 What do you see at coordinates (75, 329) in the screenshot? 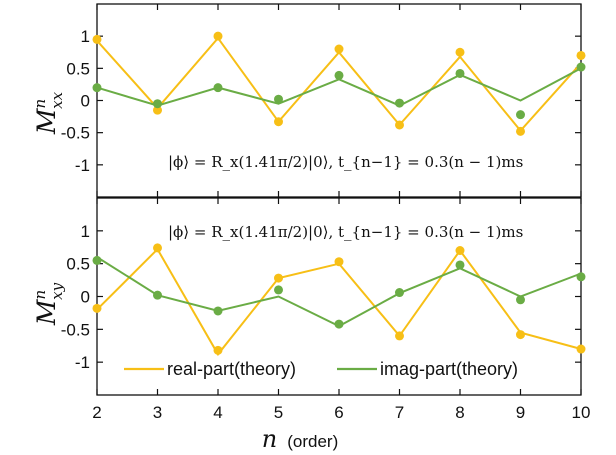
I see `ytick-label-mxy: -0.5` at bounding box center [75, 329].